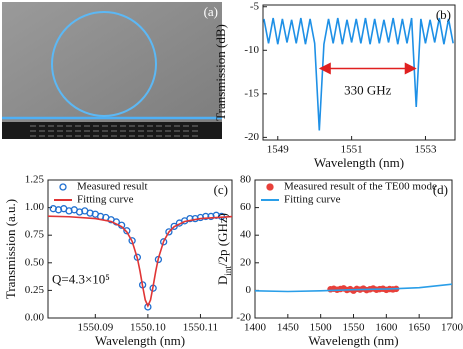 Image resolution: width=463 pixels, height=349 pixels. Describe the element at coordinates (386, 328) in the screenshot. I see `x-tick-label: 1600` at that location.